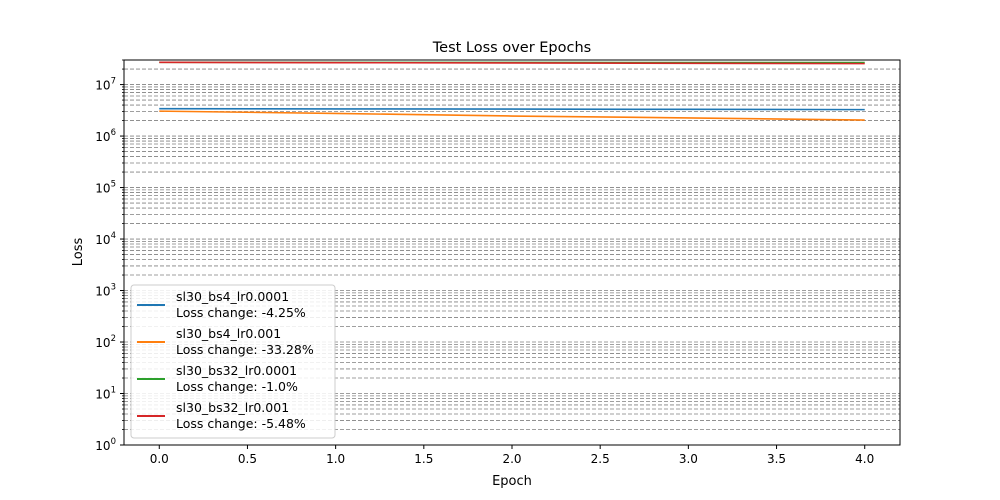 Image resolution: width=1000 pixels, height=500 pixels. What do you see at coordinates (600, 459) in the screenshot?
I see `x-tick-label: 2.5` at bounding box center [600, 459].